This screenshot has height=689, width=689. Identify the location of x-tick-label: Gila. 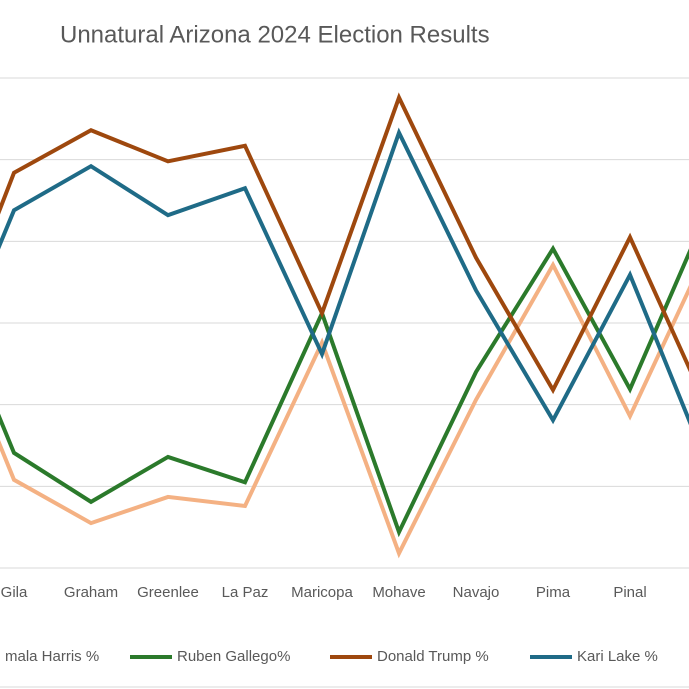
(14, 592).